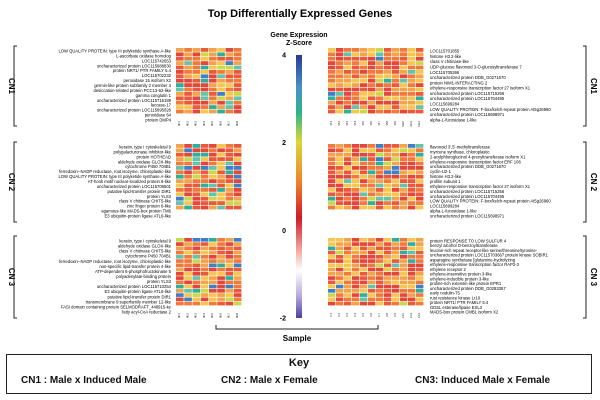 This screenshot has height=400, width=600. Describe the element at coordinates (468, 77) in the screenshot. I see `gene-label-right: uncharacterized protein DDB_G0271670` at that location.